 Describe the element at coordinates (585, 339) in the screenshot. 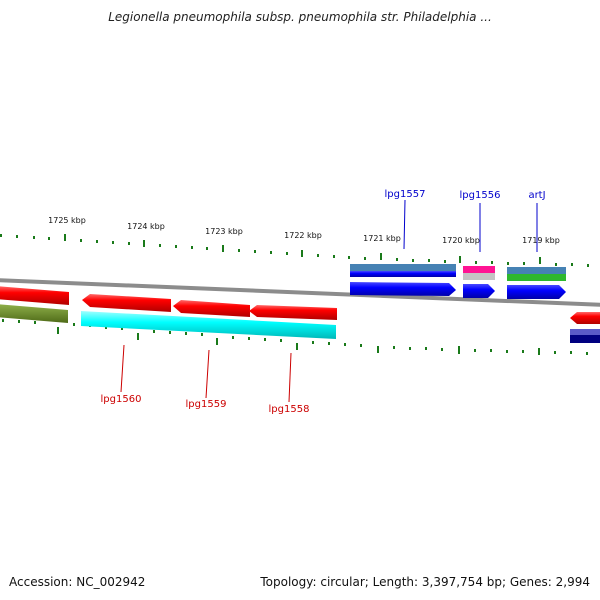

I see `gene-feature-navy` at that location.